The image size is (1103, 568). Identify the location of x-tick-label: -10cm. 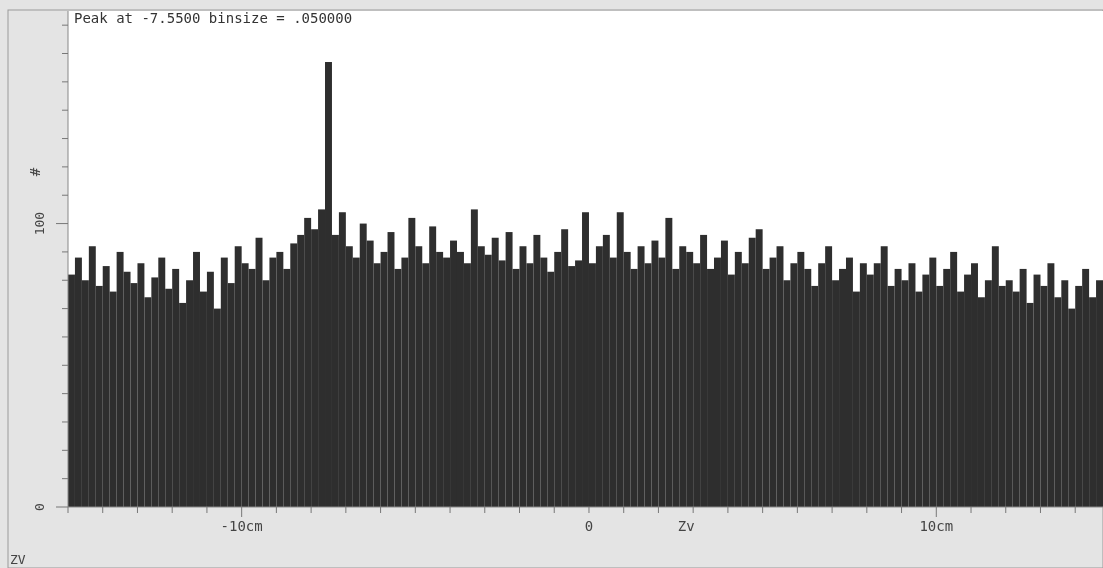
(241, 526).